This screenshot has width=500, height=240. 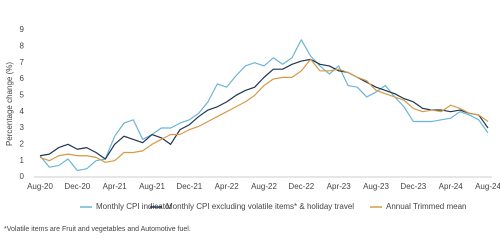 I want to click on y-tick-label: 8, so click(x=22, y=45).